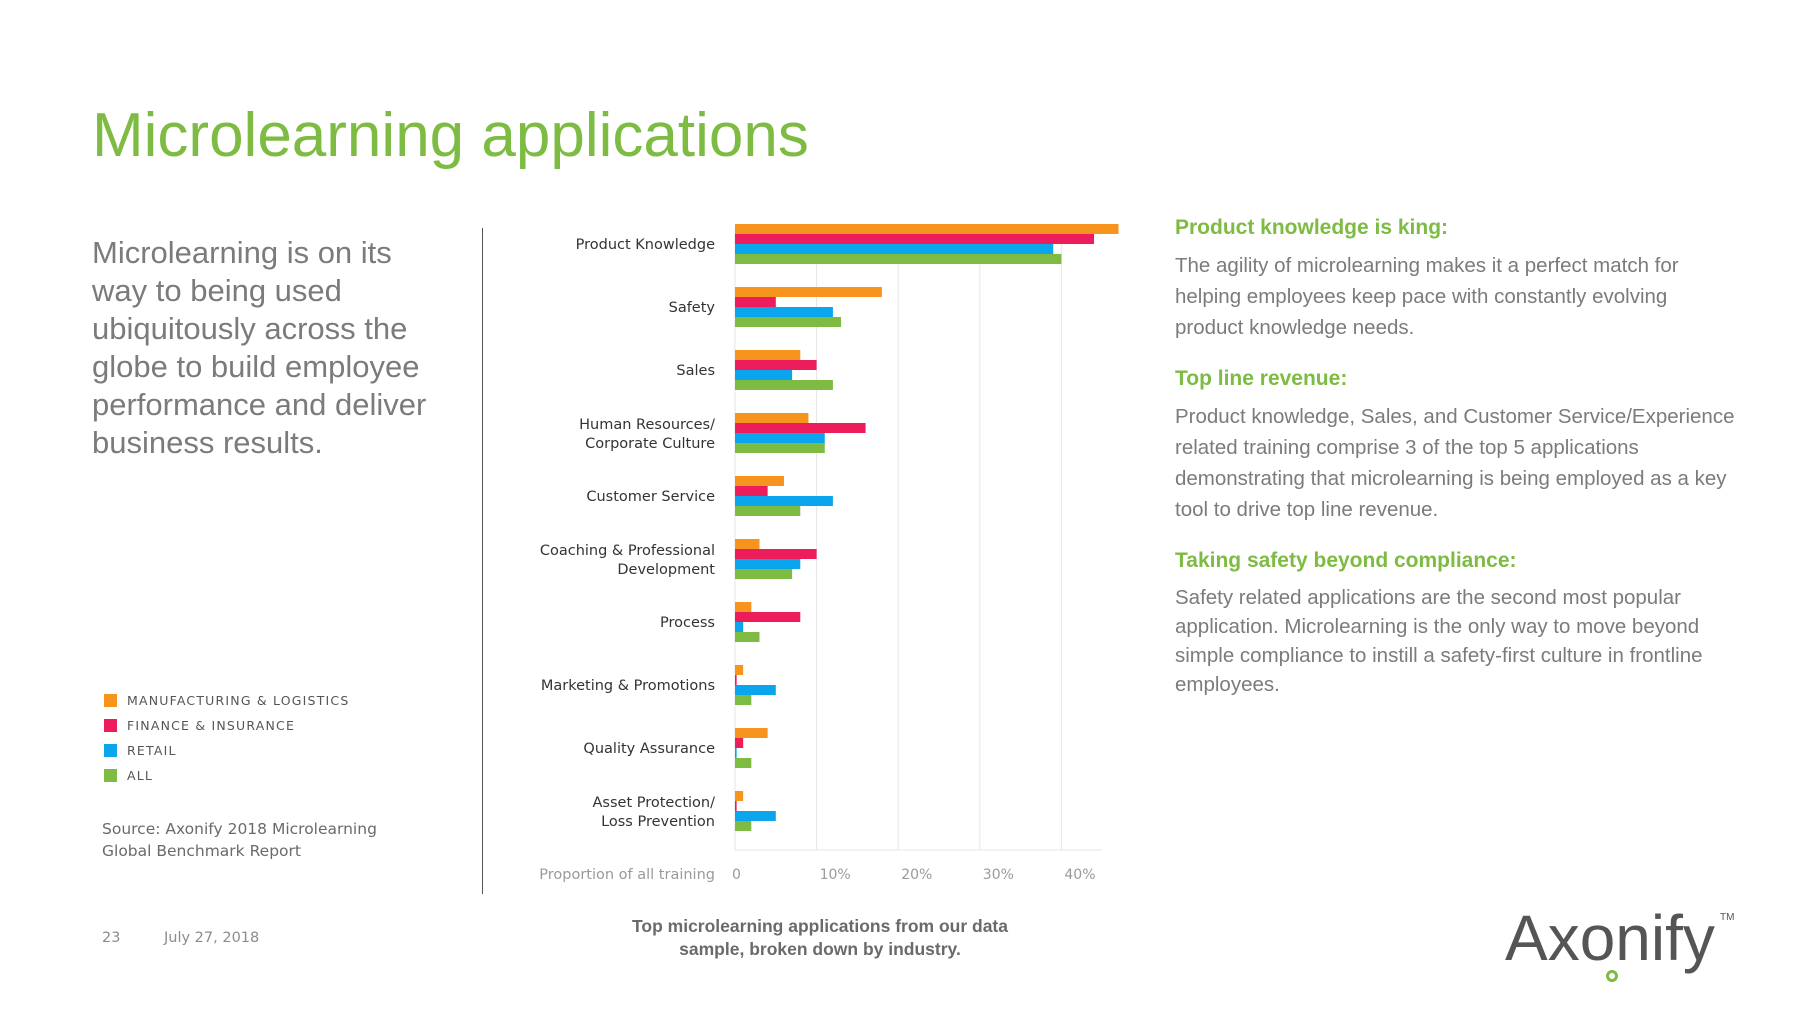 Image resolution: width=1800 pixels, height=1013 pixels. Describe the element at coordinates (627, 560) in the screenshot. I see `category-label: Coaching & Professional Development` at that location.